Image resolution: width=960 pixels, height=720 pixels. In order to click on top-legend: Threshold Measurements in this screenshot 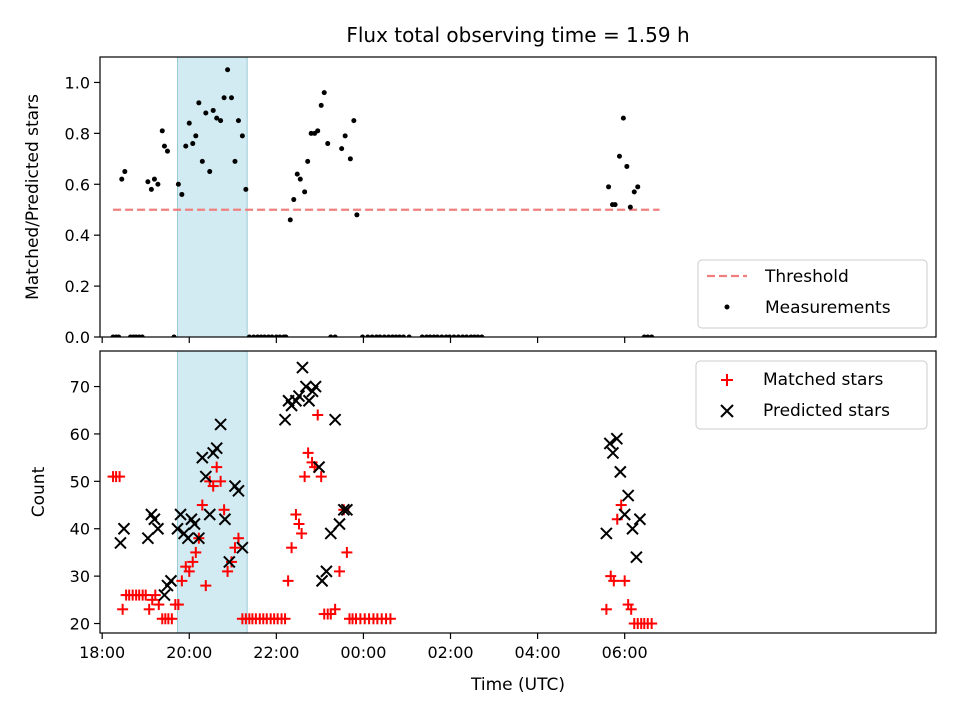, I will do `click(812, 294)`.